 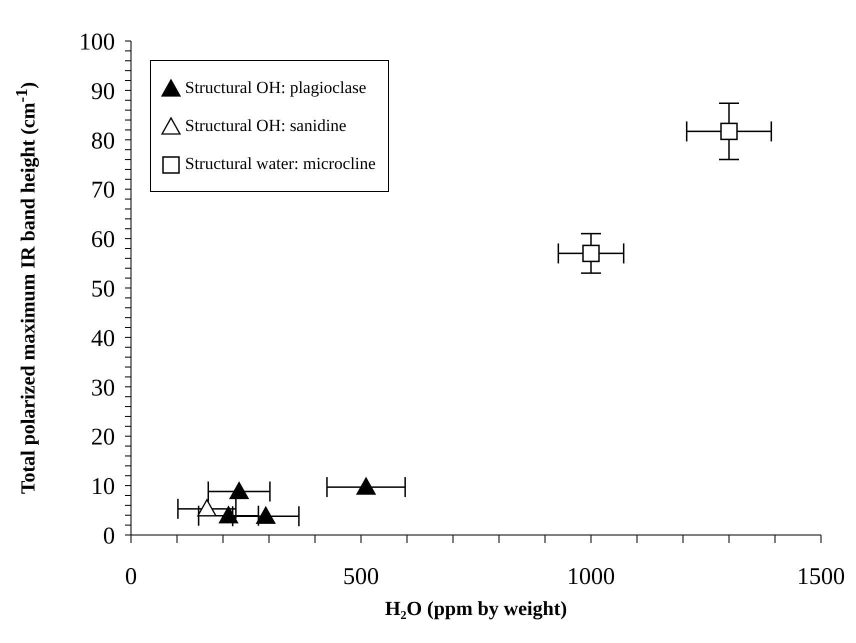 What do you see at coordinates (103, 289) in the screenshot?
I see `y-tick-label: 50` at bounding box center [103, 289].